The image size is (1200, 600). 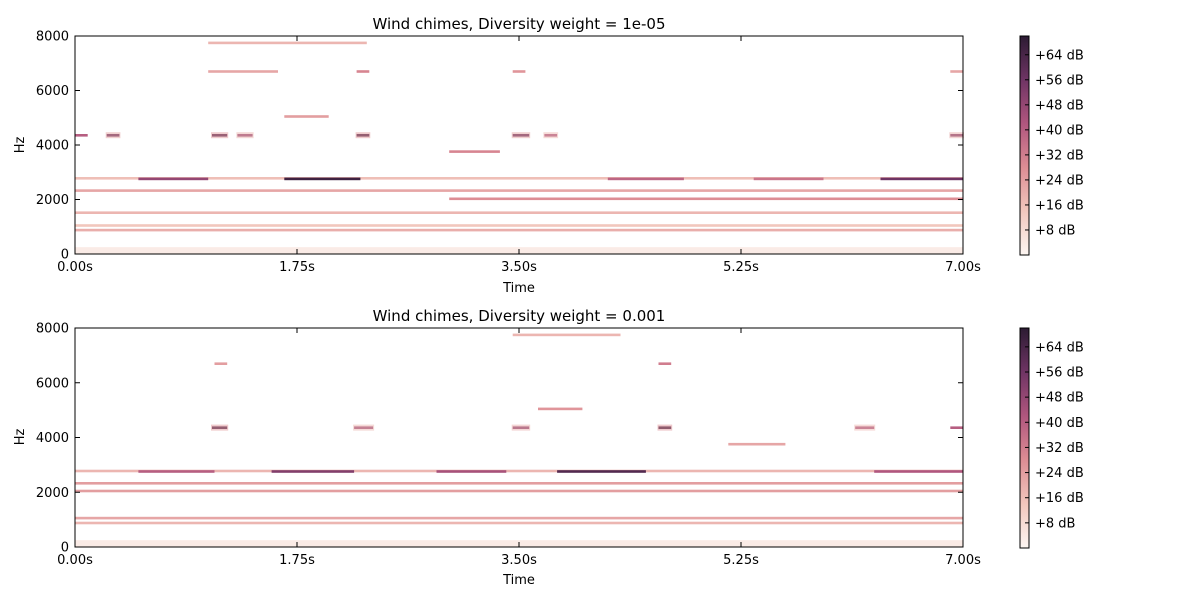 I want to click on x-tick-label: 1.75s, so click(x=297, y=267).